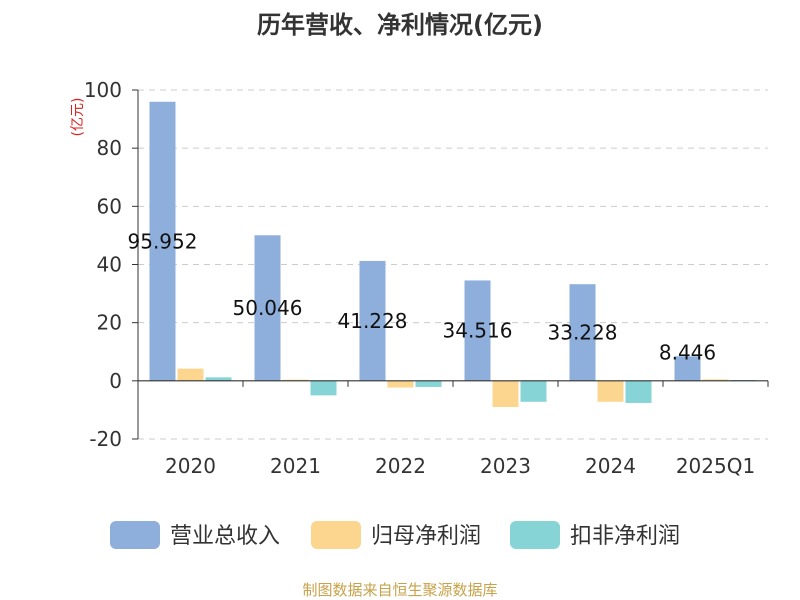 The width and height of the screenshot is (800, 600). What do you see at coordinates (109, 323) in the screenshot?
I see `y-tick-label: 20` at bounding box center [109, 323].